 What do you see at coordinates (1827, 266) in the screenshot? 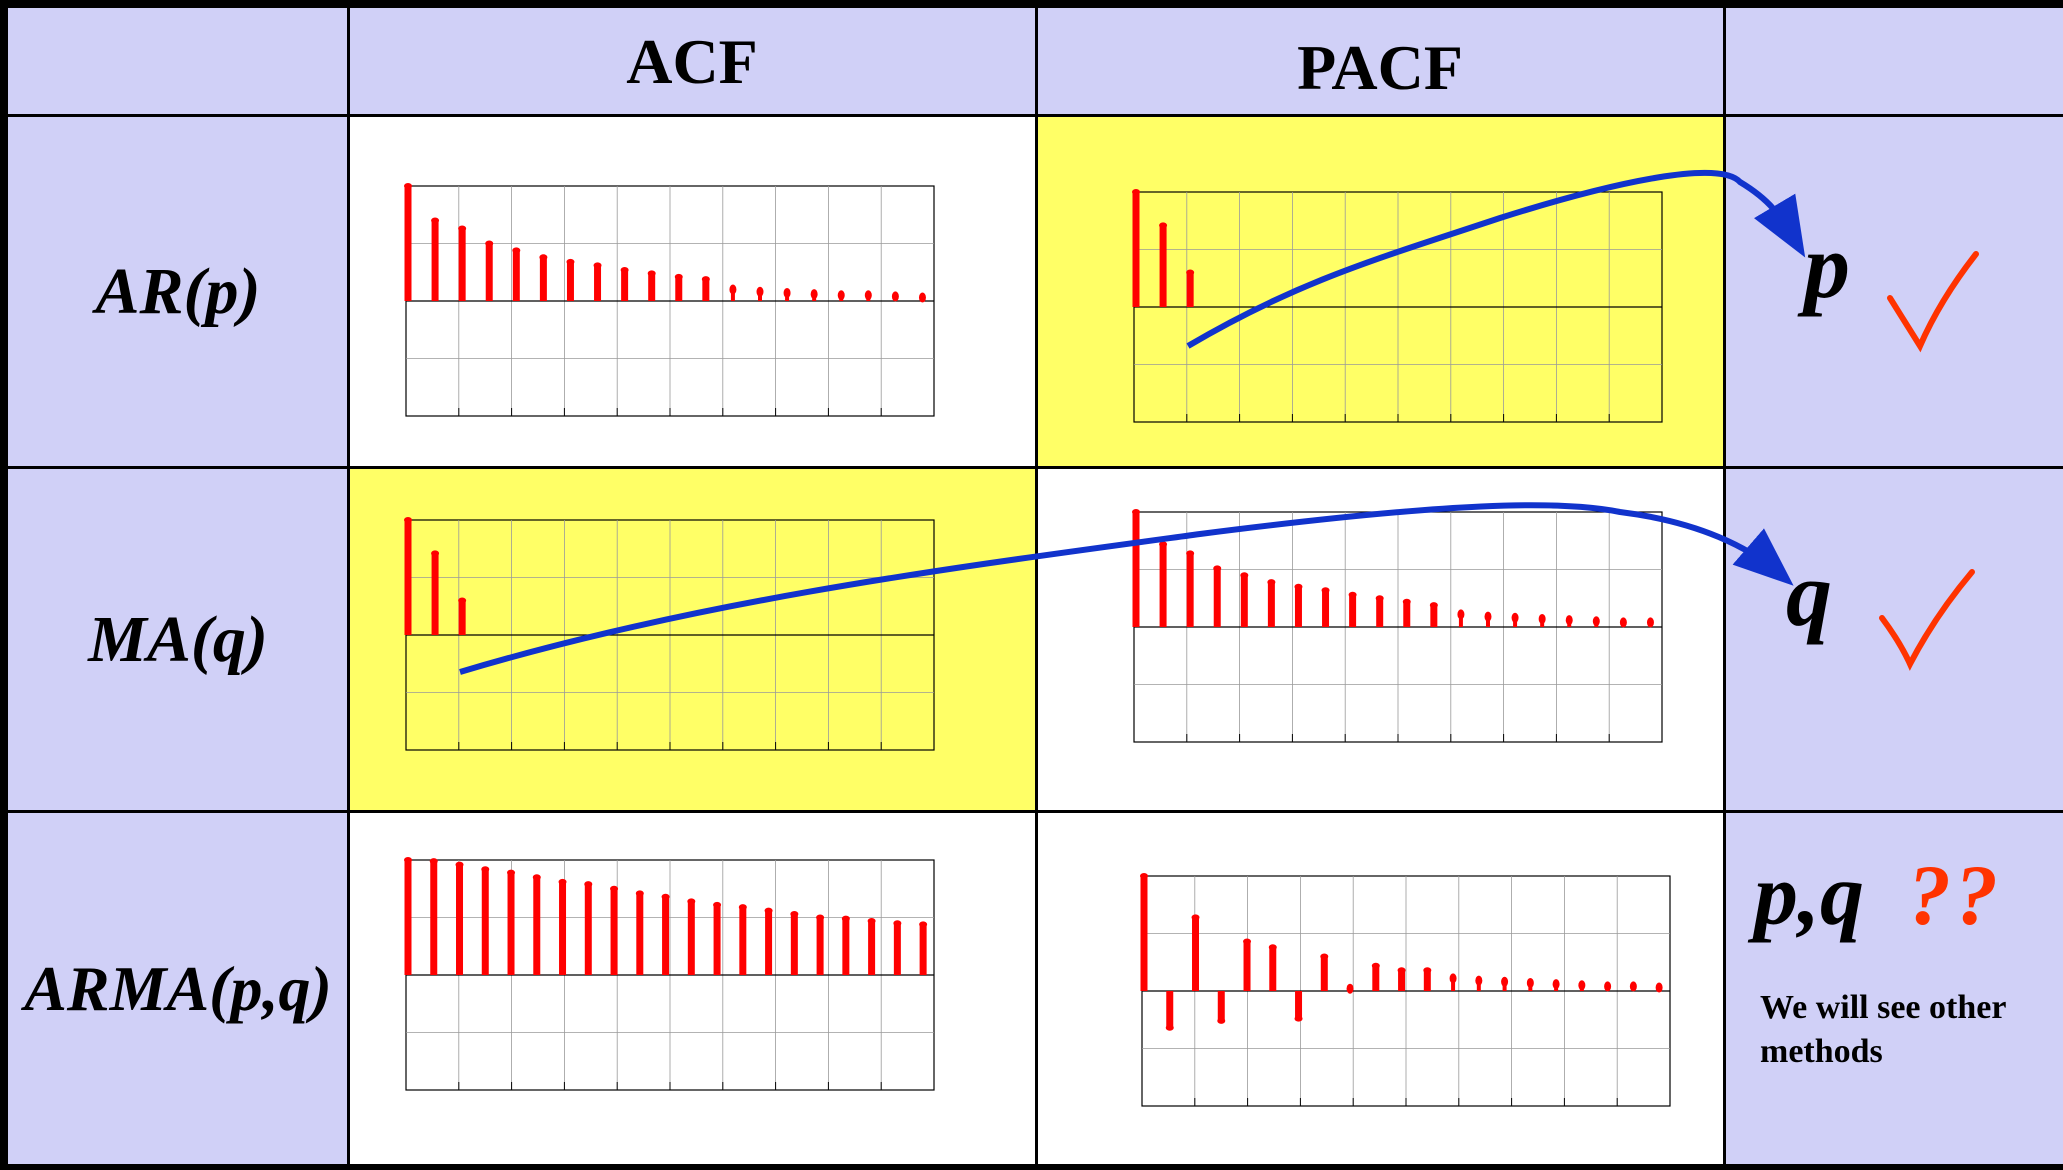
I see `p-label: p` at bounding box center [1827, 266].